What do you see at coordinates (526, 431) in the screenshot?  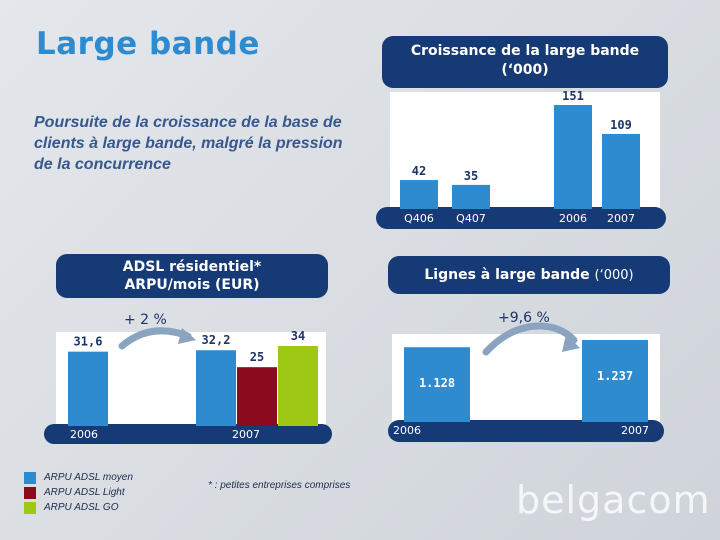 I see `lines-chart-axis` at bounding box center [526, 431].